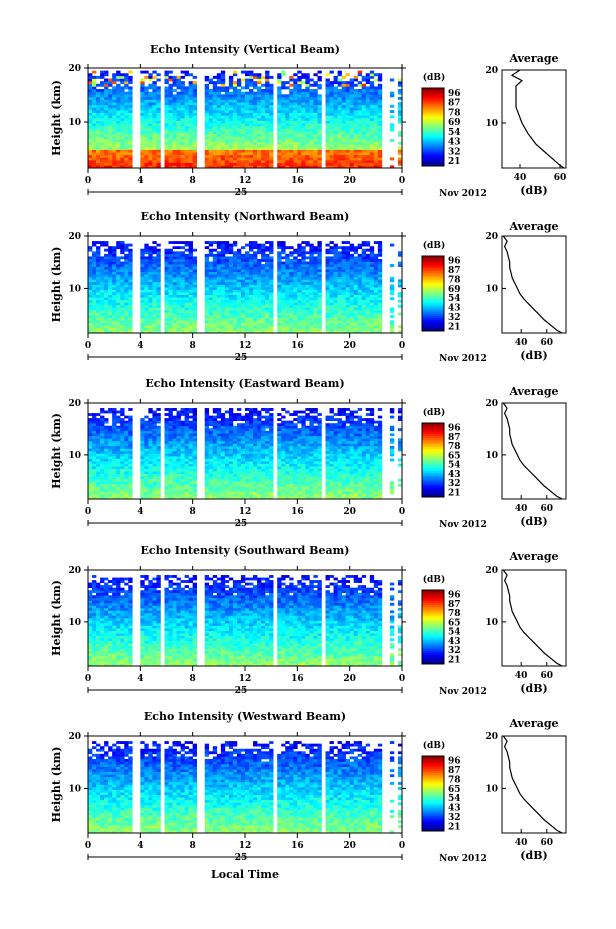 The image size is (616, 929). What do you see at coordinates (245, 716) in the screenshot?
I see `panel-title: Echo Intensity (Westward Beam)` at bounding box center [245, 716].